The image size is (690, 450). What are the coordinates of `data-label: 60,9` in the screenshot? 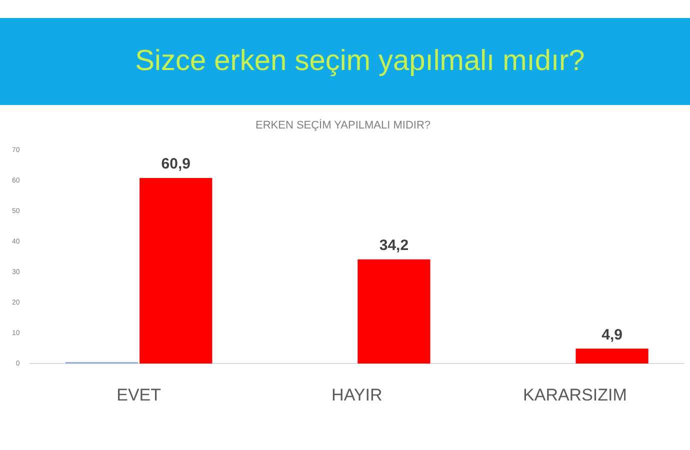 It's located at (175, 164).